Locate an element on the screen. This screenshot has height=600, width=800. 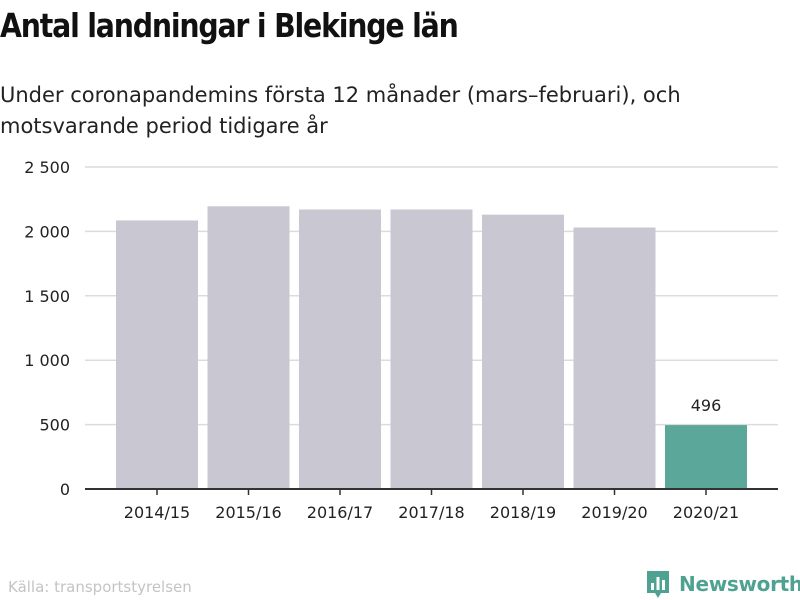
newsworthy-logo: Newsworthy is located at coordinates (722, 584).